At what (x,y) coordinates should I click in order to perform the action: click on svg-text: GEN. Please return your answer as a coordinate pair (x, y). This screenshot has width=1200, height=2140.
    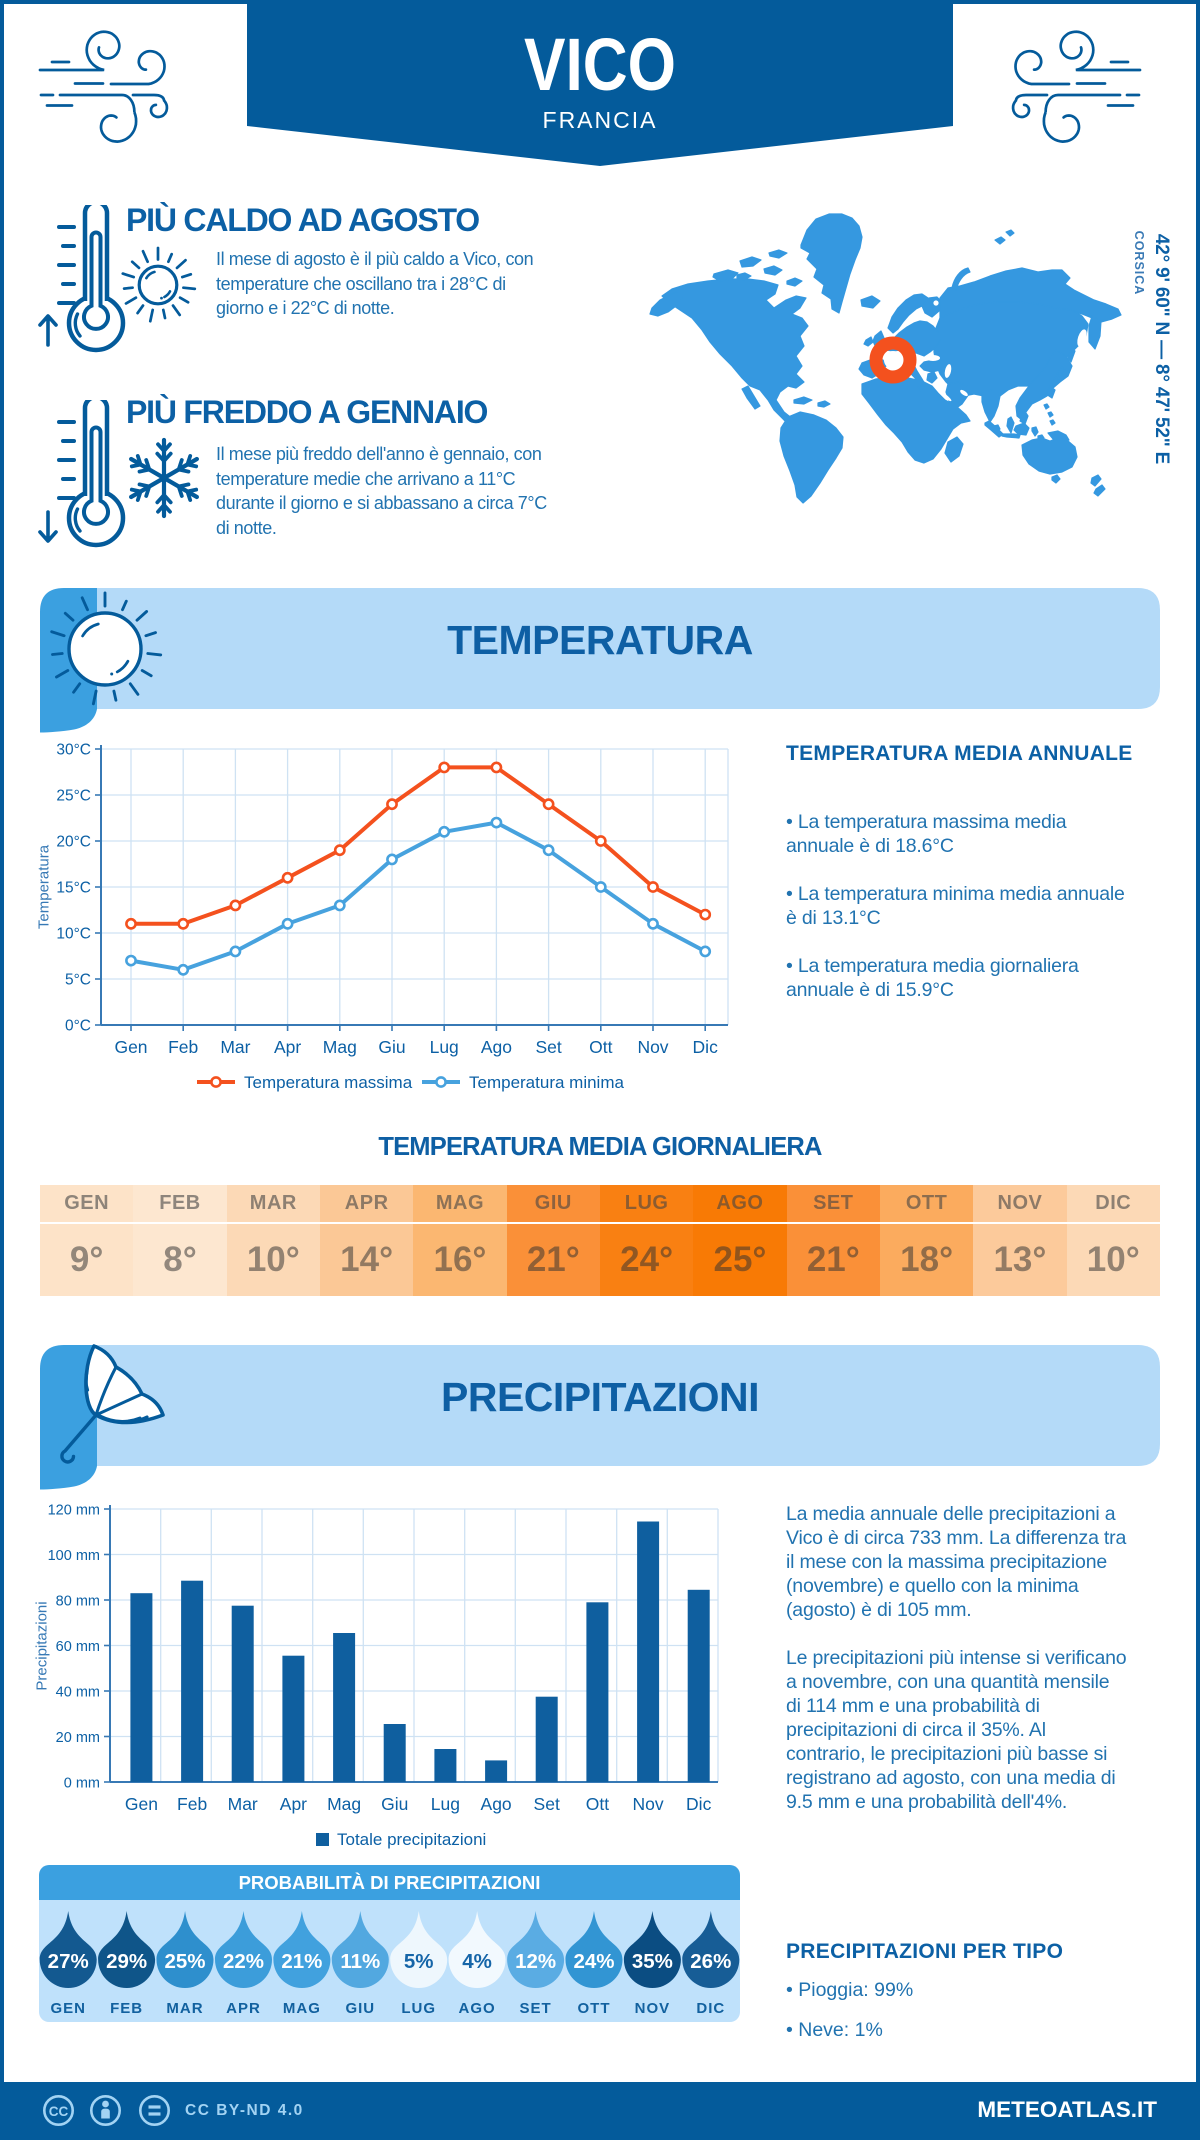
    Looking at the image, I should click on (68, 2008).